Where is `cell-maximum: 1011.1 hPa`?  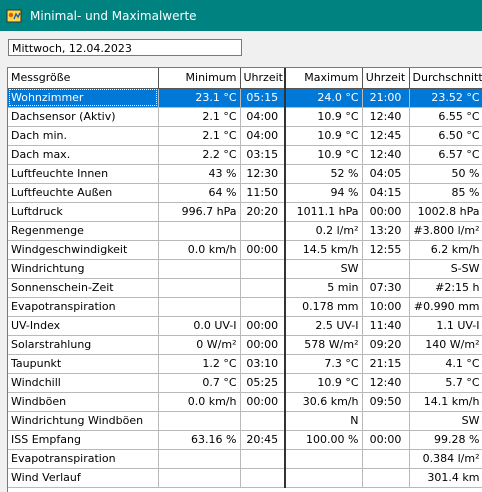 cell-maximum: 1011.1 hPa is located at coordinates (324, 212).